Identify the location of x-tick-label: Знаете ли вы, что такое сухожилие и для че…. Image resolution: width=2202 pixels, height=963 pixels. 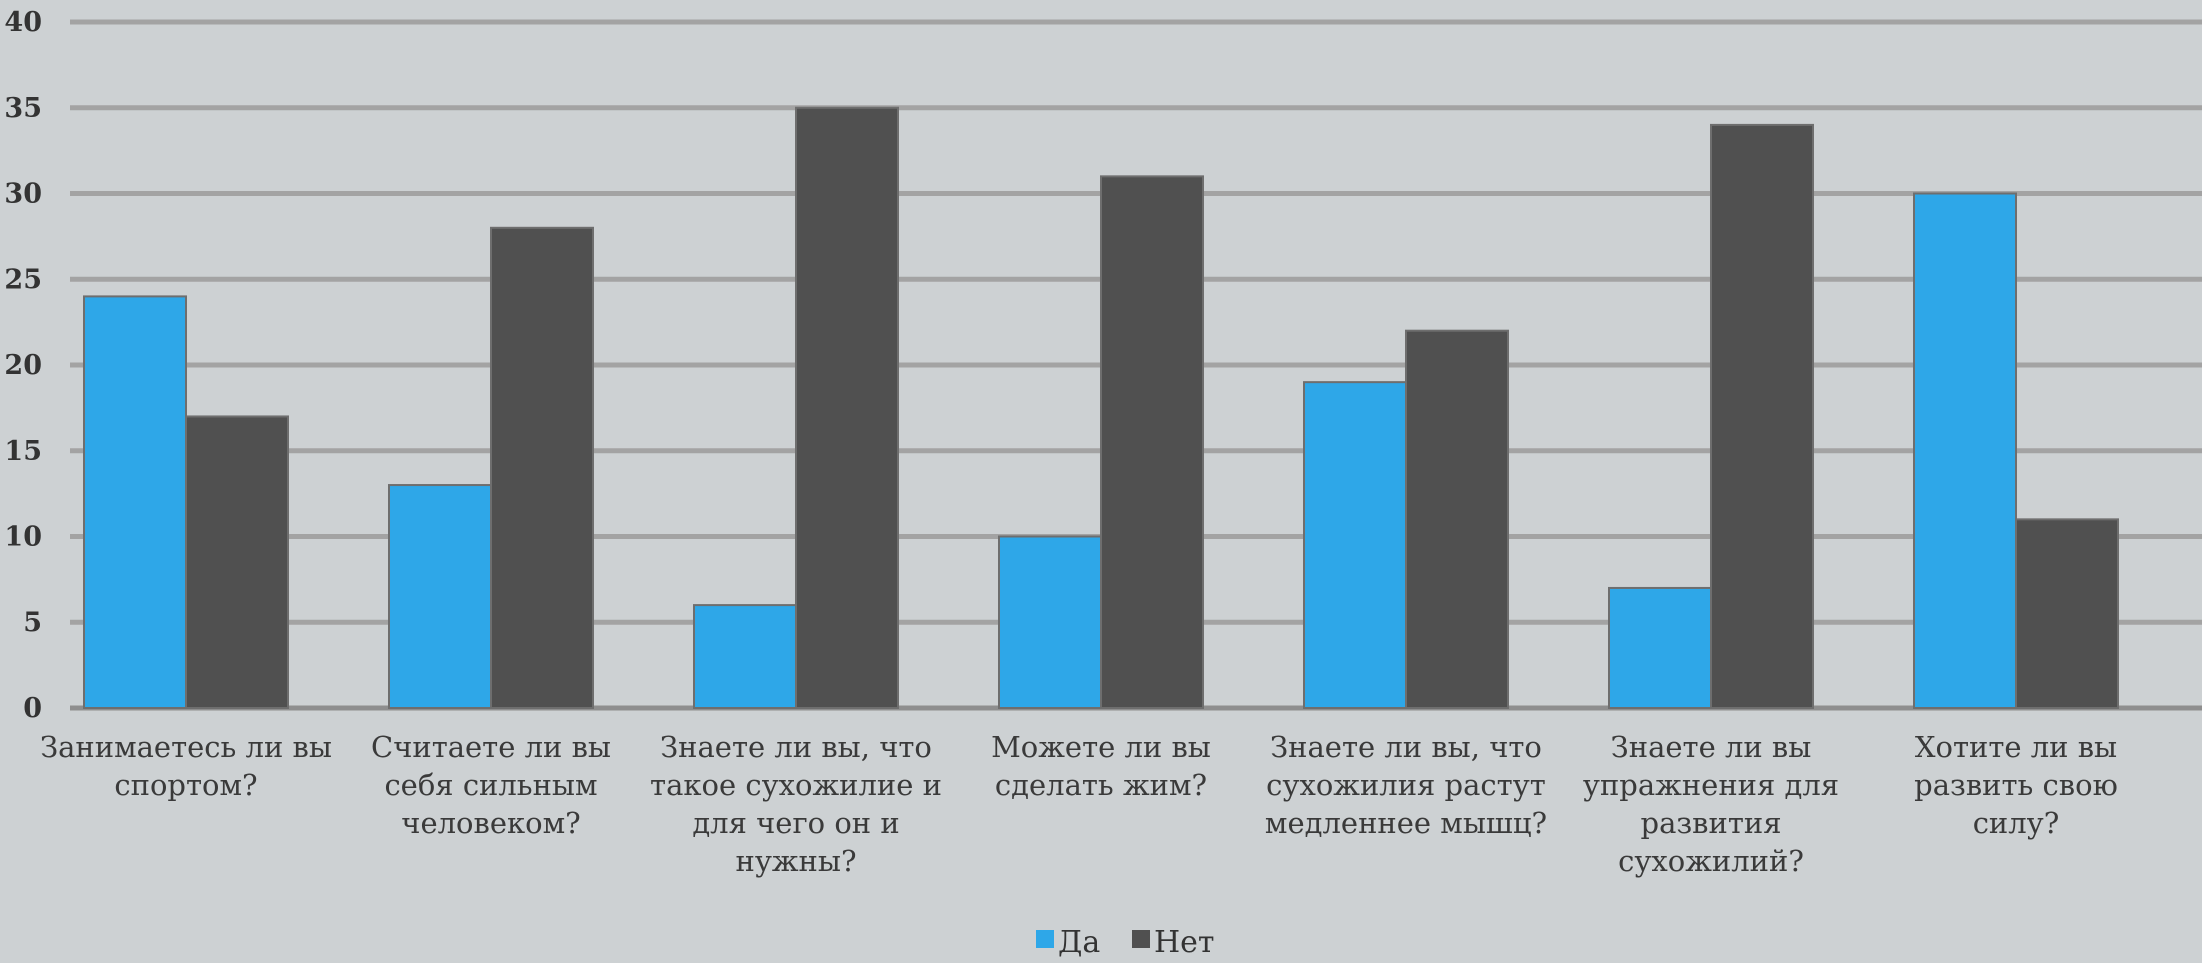
(796, 804).